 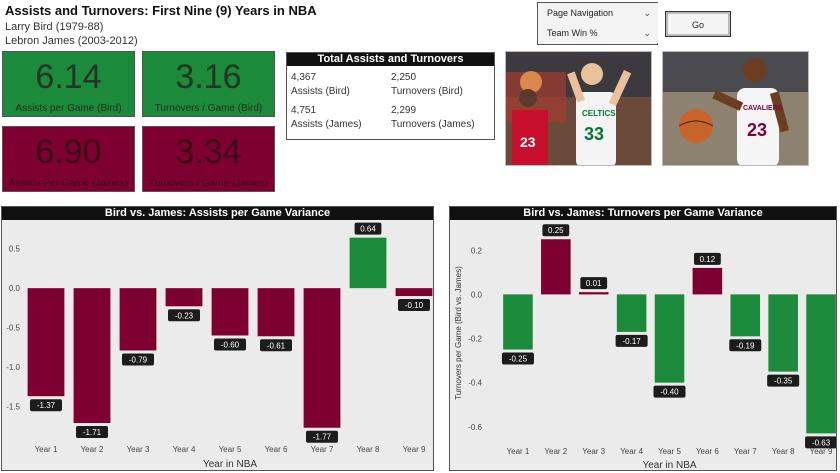 I want to click on chevron-down-icon: ⌄, so click(x=647, y=33).